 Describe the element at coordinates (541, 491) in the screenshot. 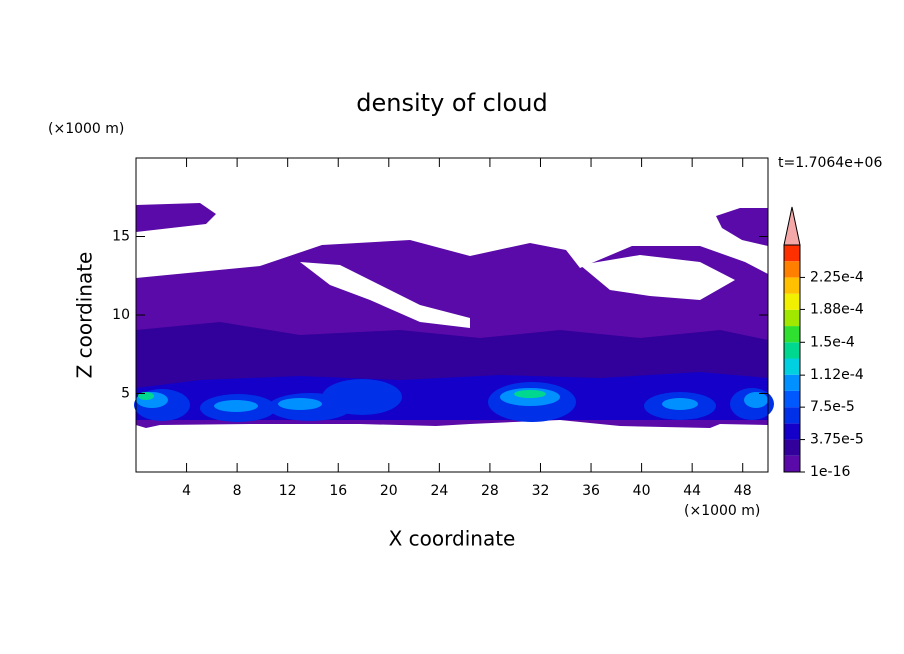

I see `x-tick-label: 32` at that location.